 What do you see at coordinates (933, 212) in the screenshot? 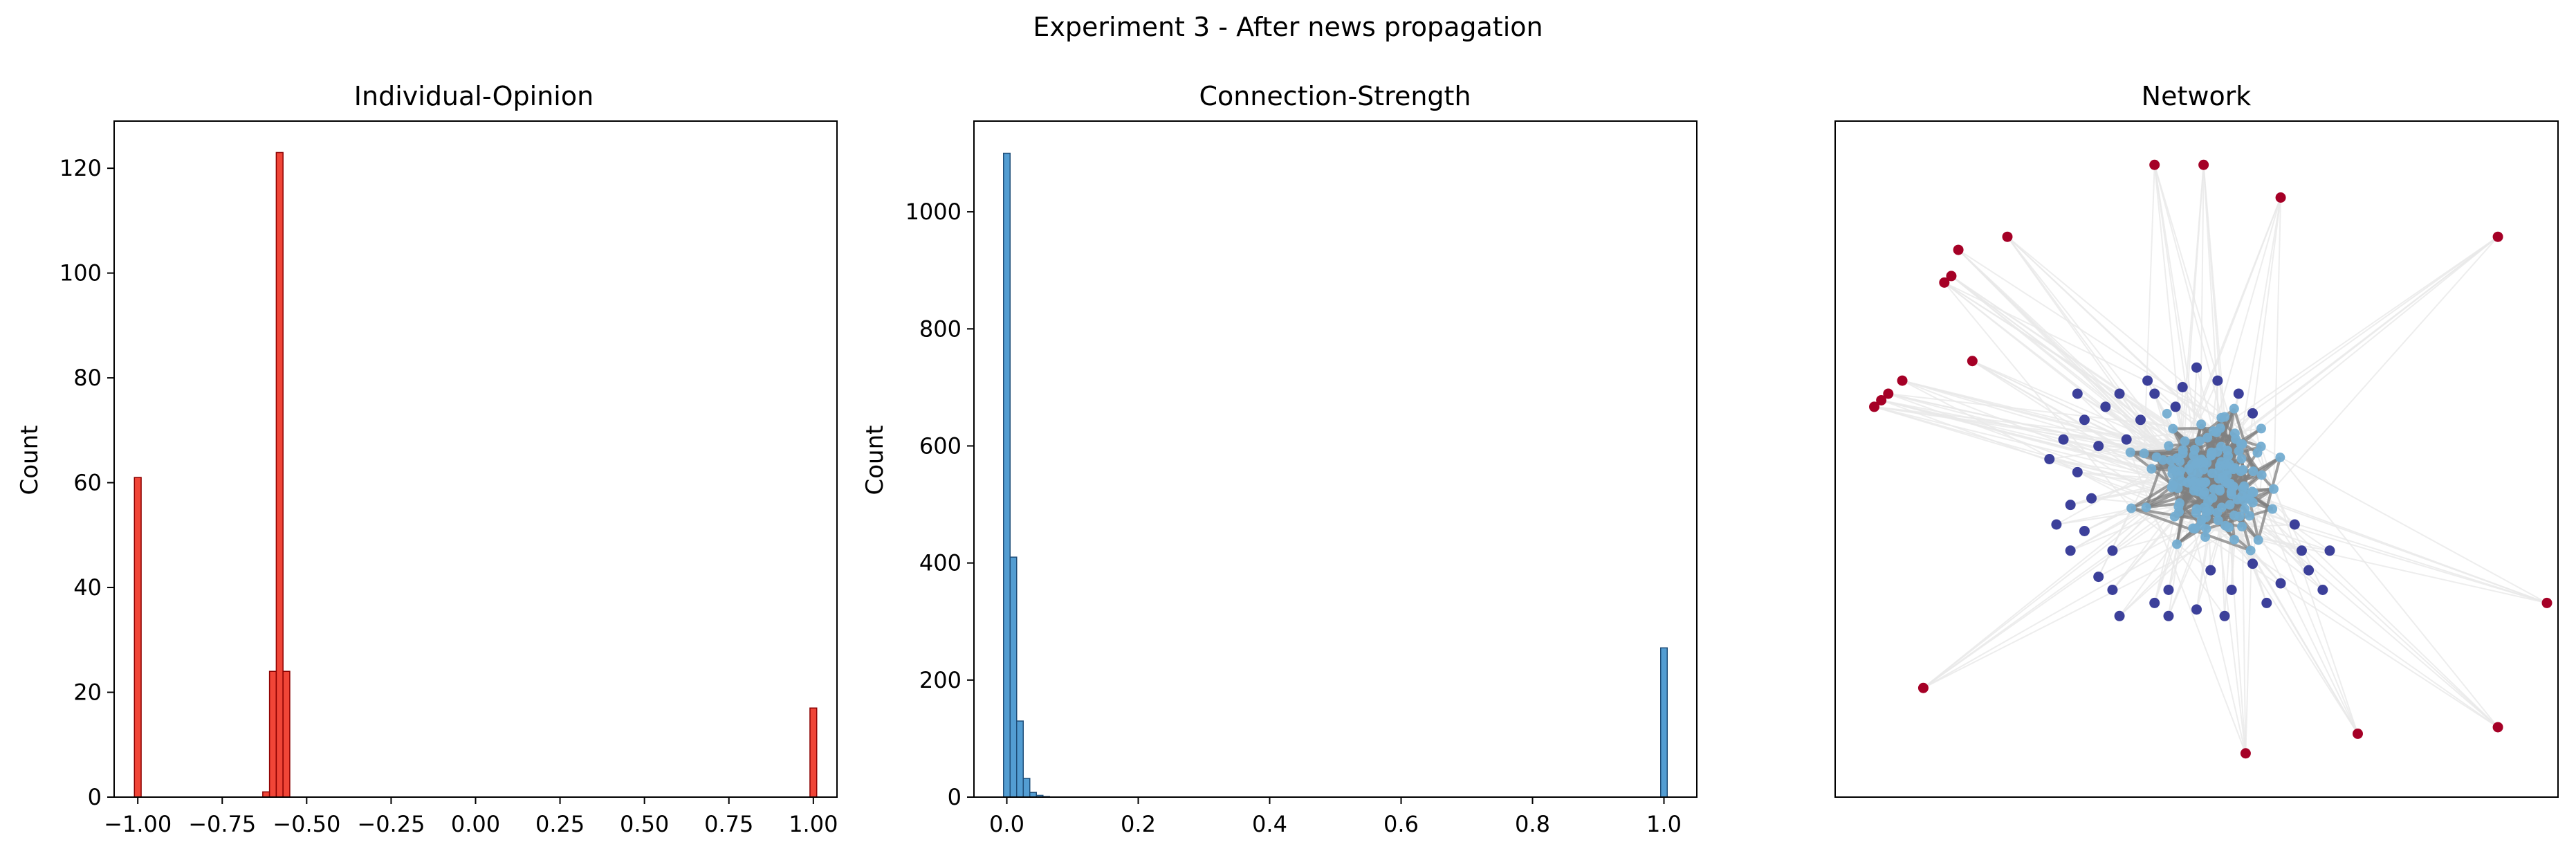
I see `strength-ytick-label: 1000` at bounding box center [933, 212].